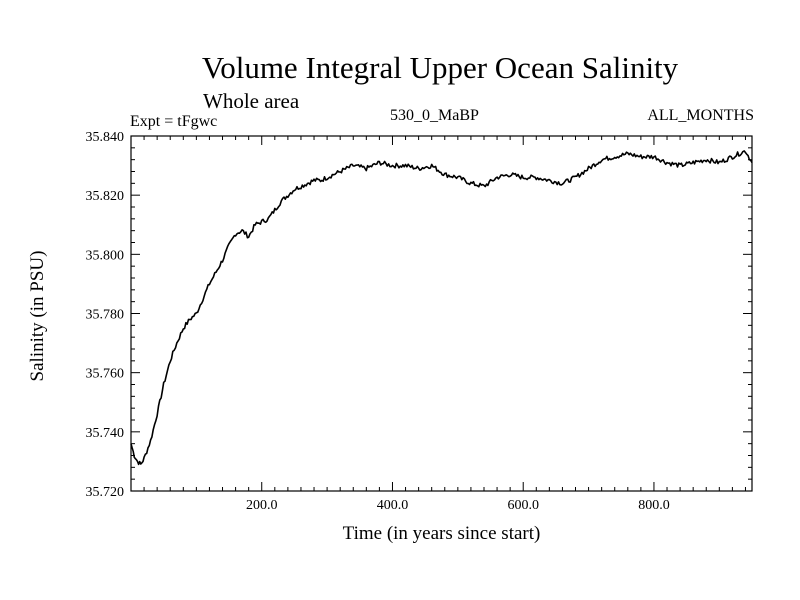 This screenshot has height=600, width=800. What do you see at coordinates (105, 137) in the screenshot?
I see `y-tick-label: 35.840` at bounding box center [105, 137].